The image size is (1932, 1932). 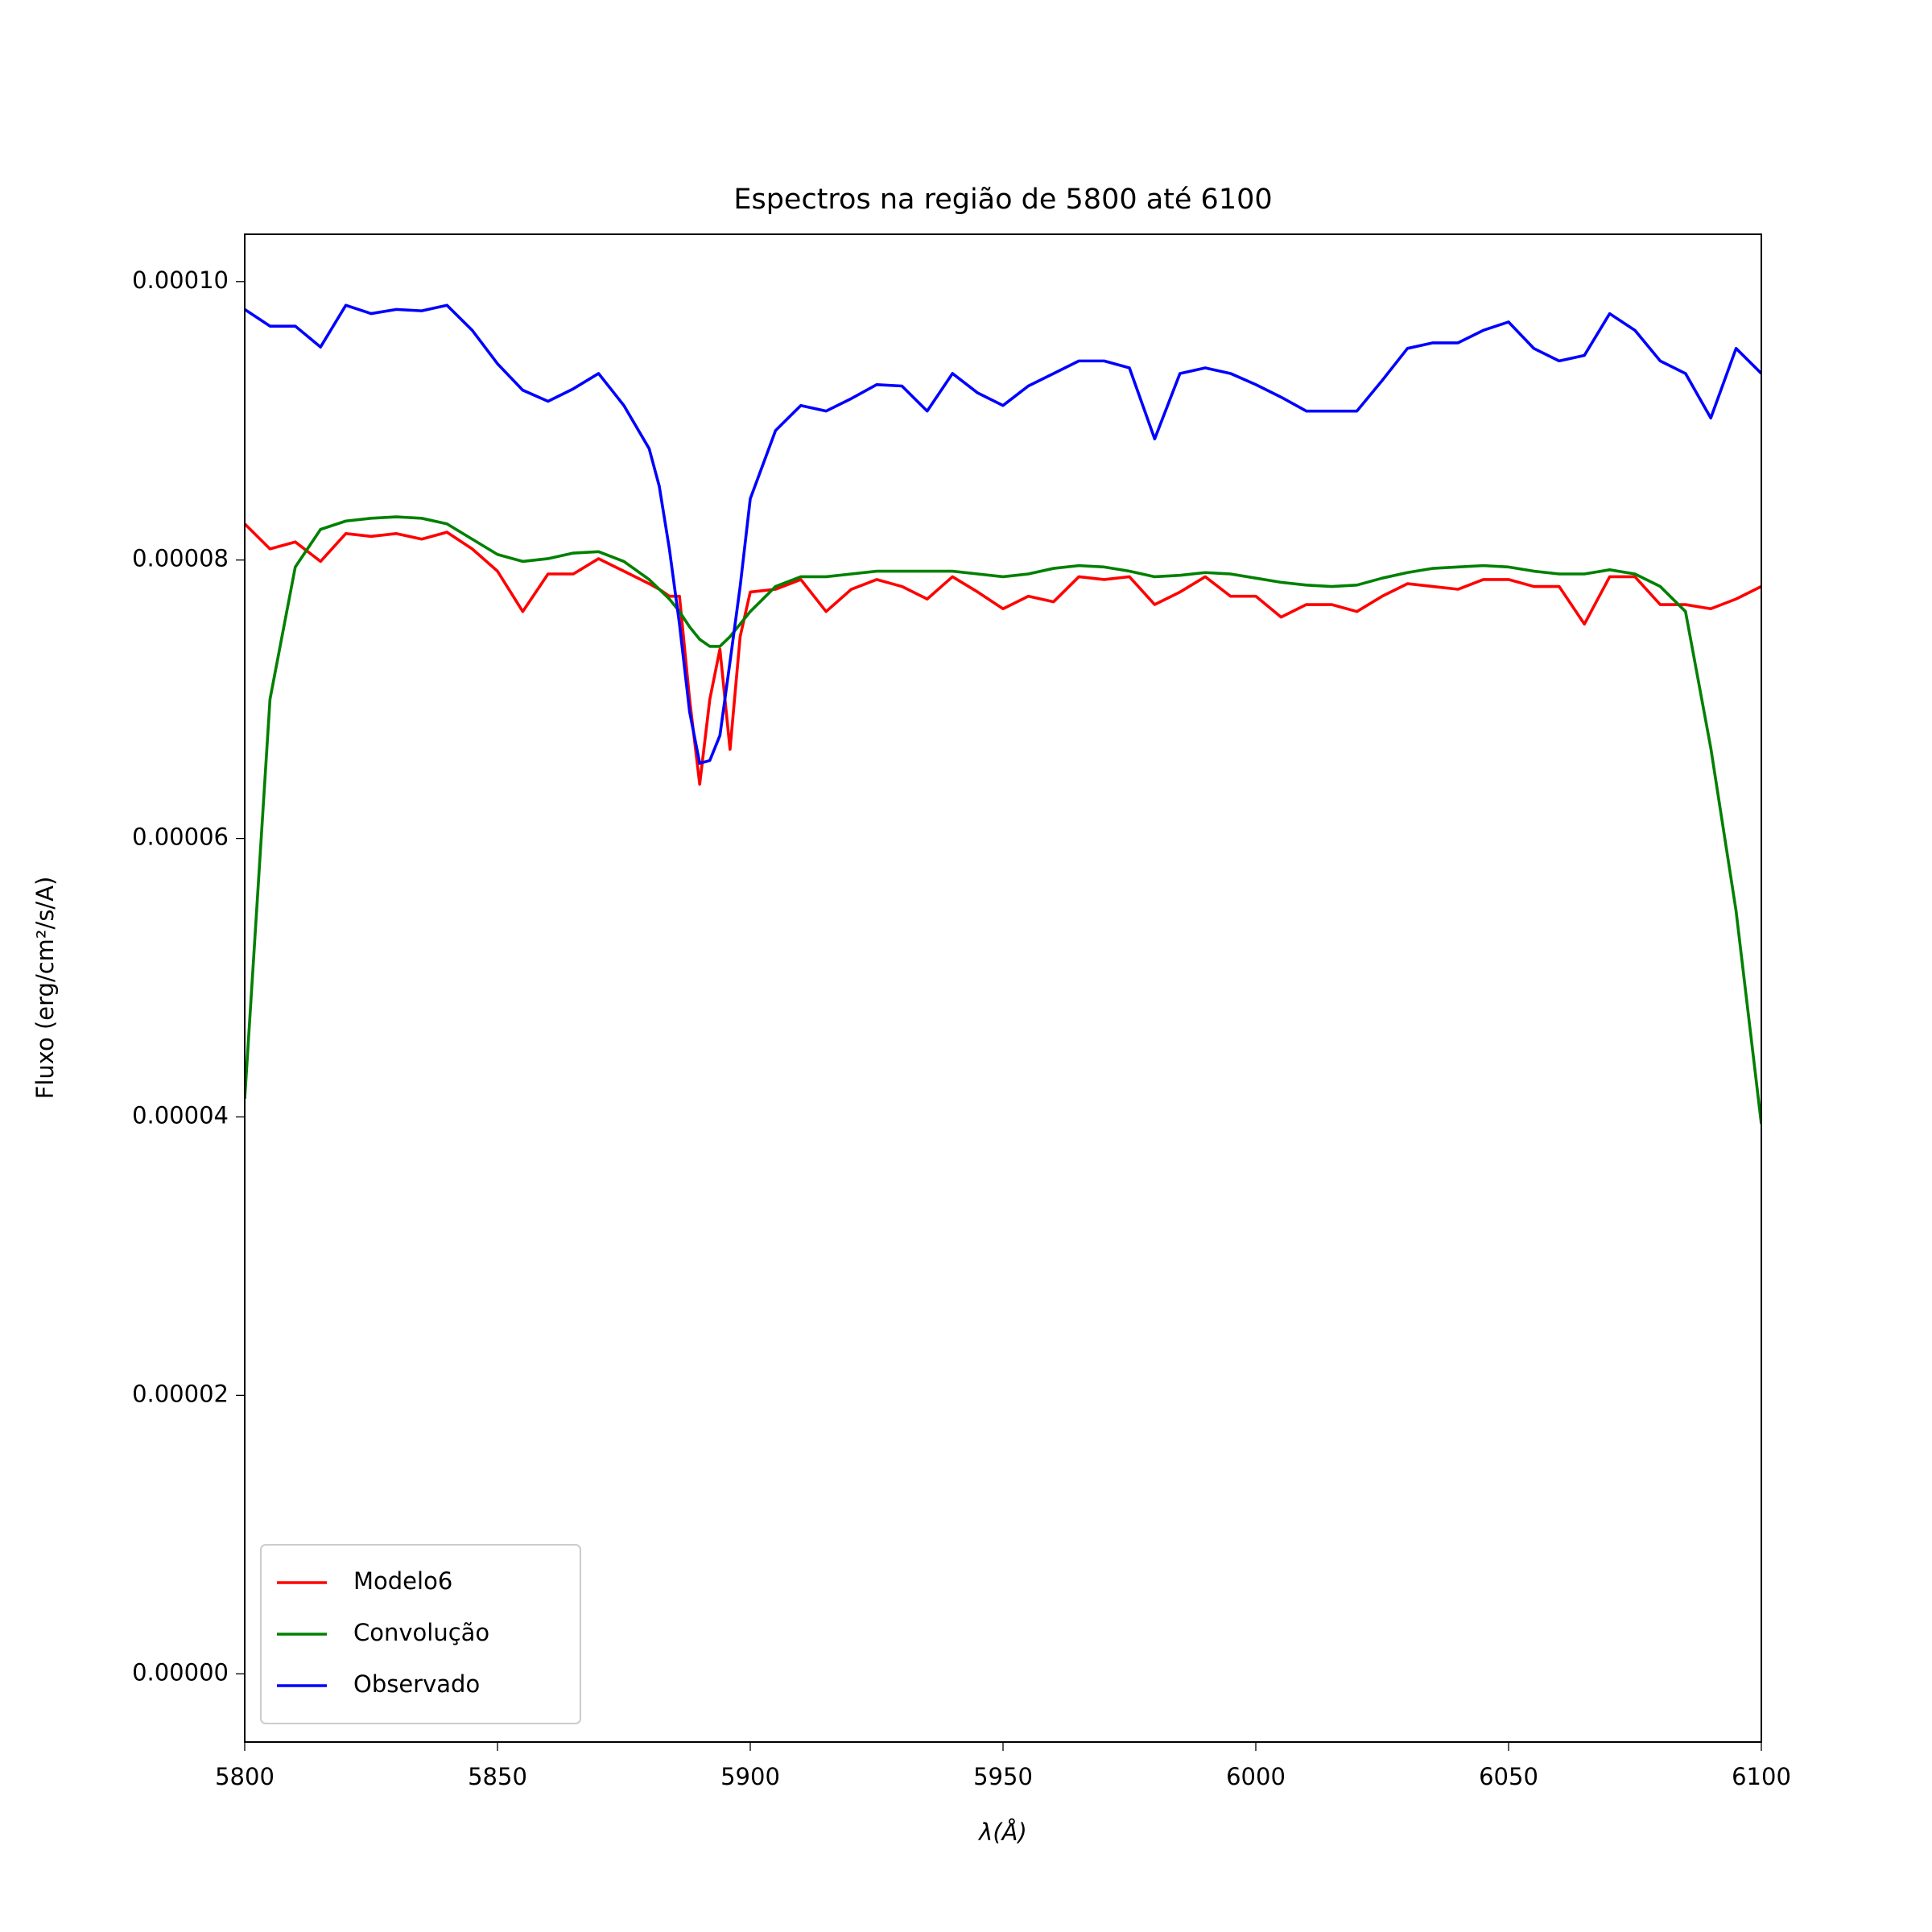 What do you see at coordinates (45, 988) in the screenshot?
I see `y-axis-label: Fluxo (erg/cm²/s/A)` at bounding box center [45, 988].